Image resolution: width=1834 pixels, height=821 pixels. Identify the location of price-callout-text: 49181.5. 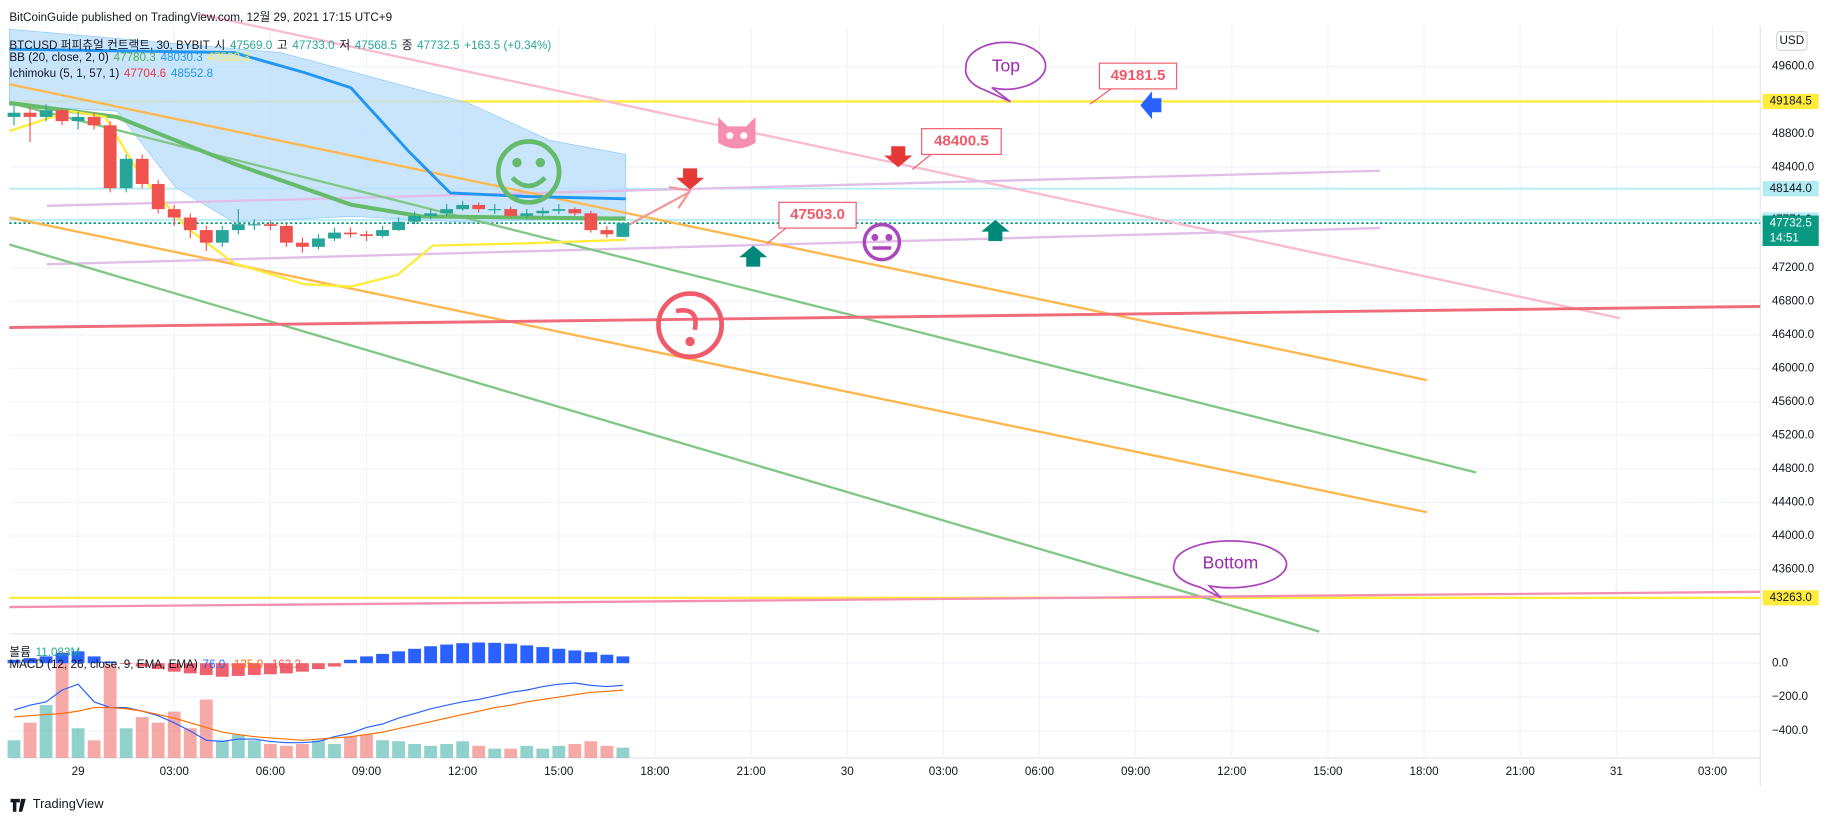
(1138, 75).